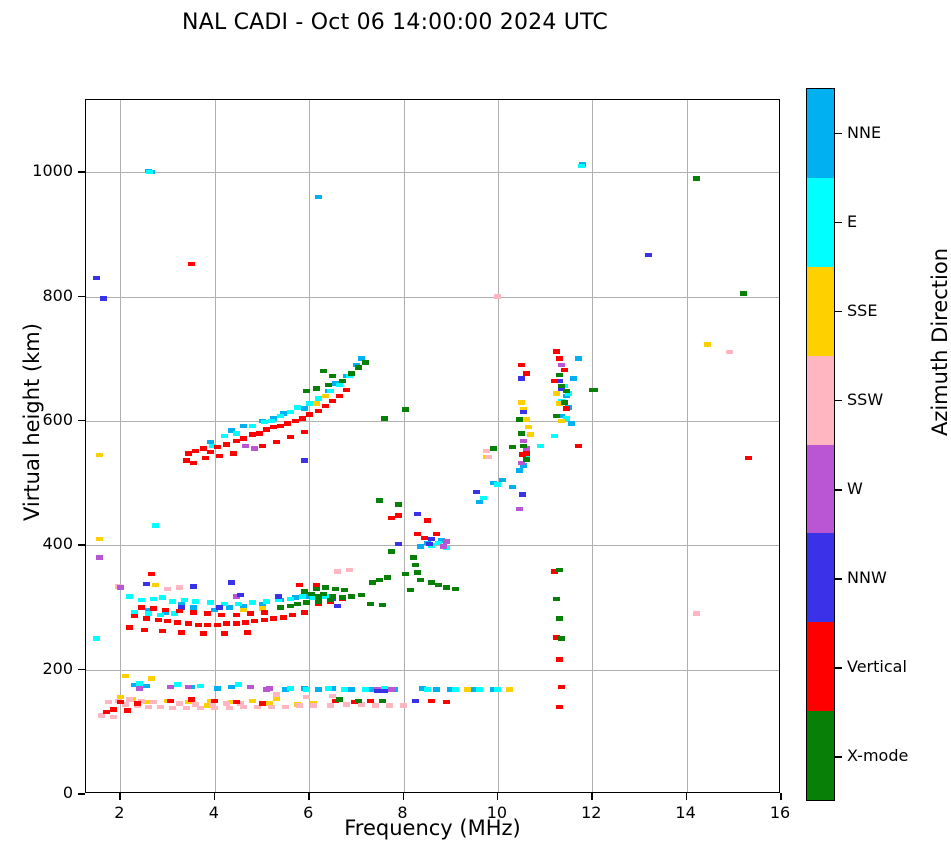 This screenshot has height=856, width=951. What do you see at coordinates (820, 578) in the screenshot?
I see `colorbar-band-nnw` at bounding box center [820, 578].